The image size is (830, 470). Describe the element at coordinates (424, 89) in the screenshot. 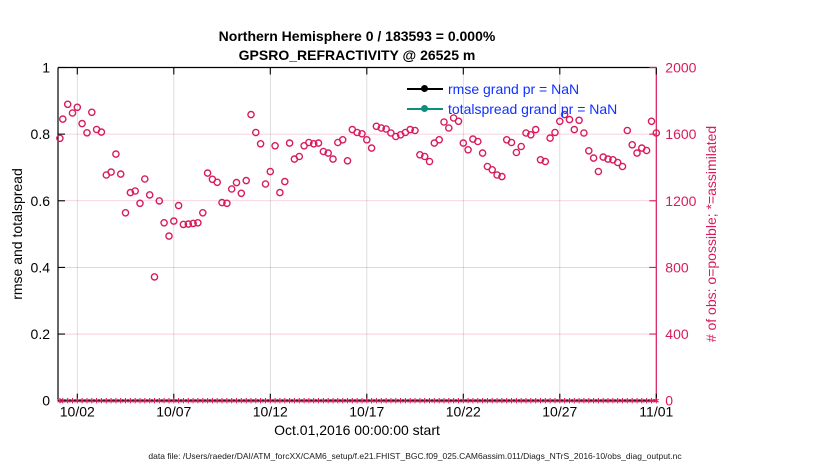

I see `rmse-marker-icon` at that location.